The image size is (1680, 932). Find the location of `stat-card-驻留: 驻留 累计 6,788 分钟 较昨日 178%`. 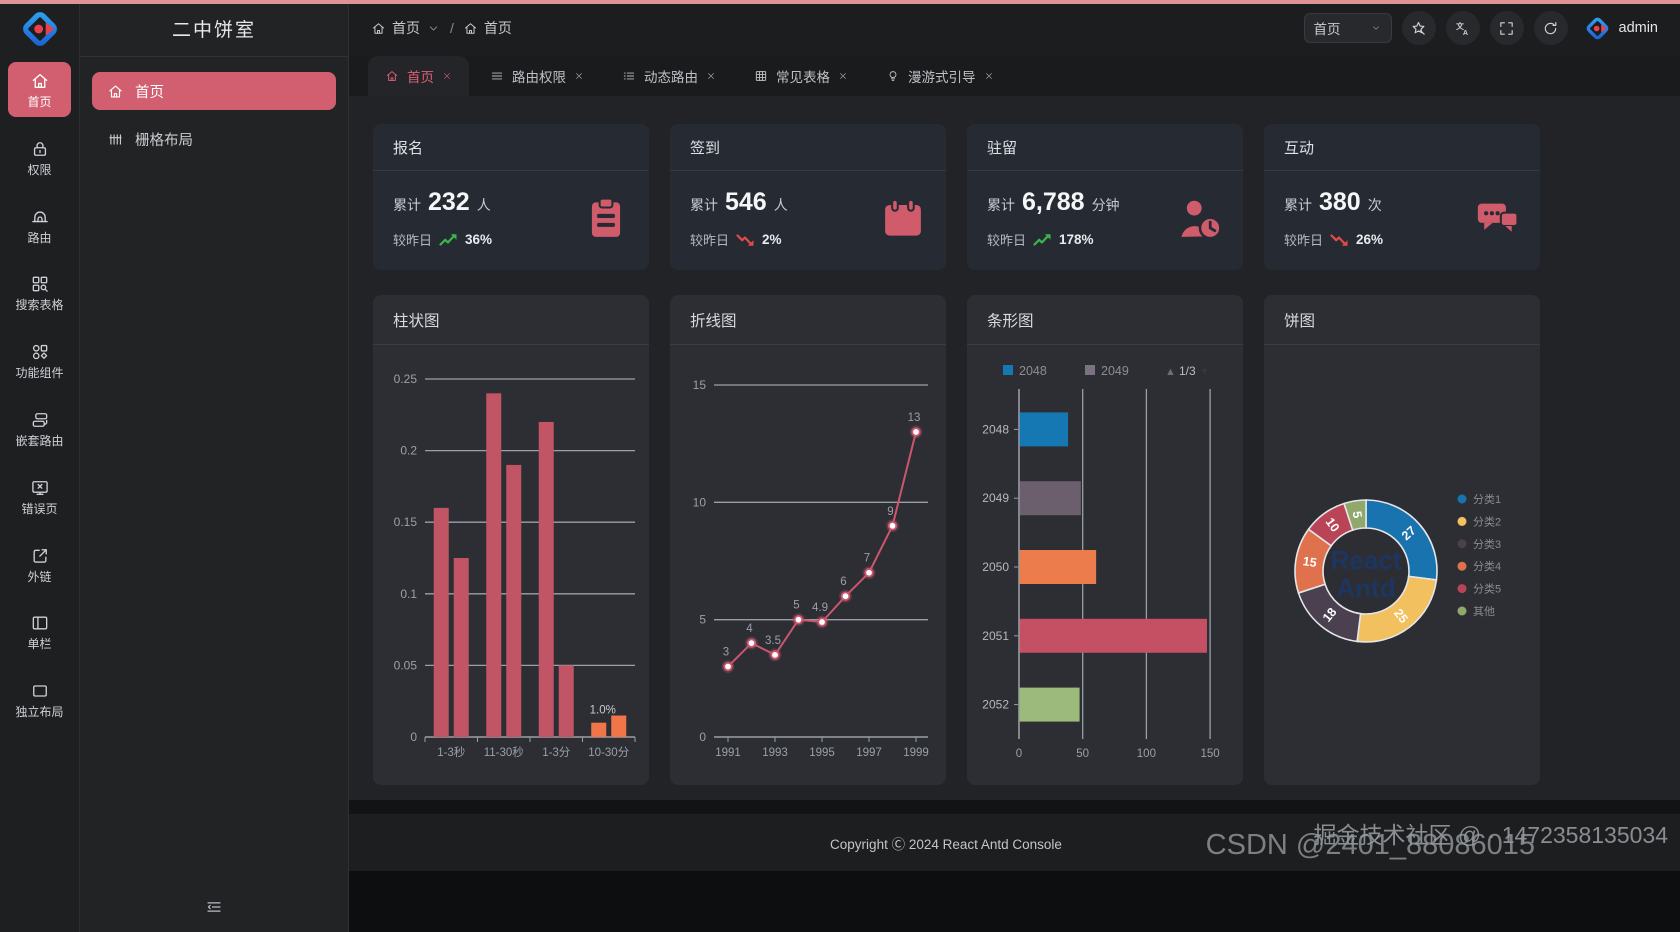

stat-card-驻留: 驻留 累计 6,788 分钟 较昨日 178% is located at coordinates (1105, 197).